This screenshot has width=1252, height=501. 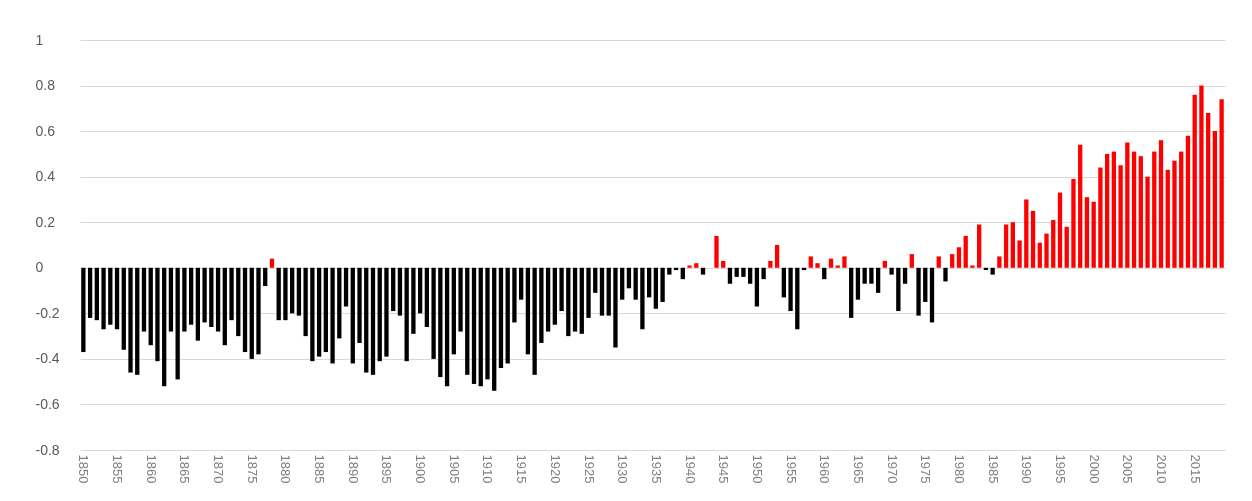 What do you see at coordinates (555, 469) in the screenshot?
I see `x-tick-label: 1920` at bounding box center [555, 469].